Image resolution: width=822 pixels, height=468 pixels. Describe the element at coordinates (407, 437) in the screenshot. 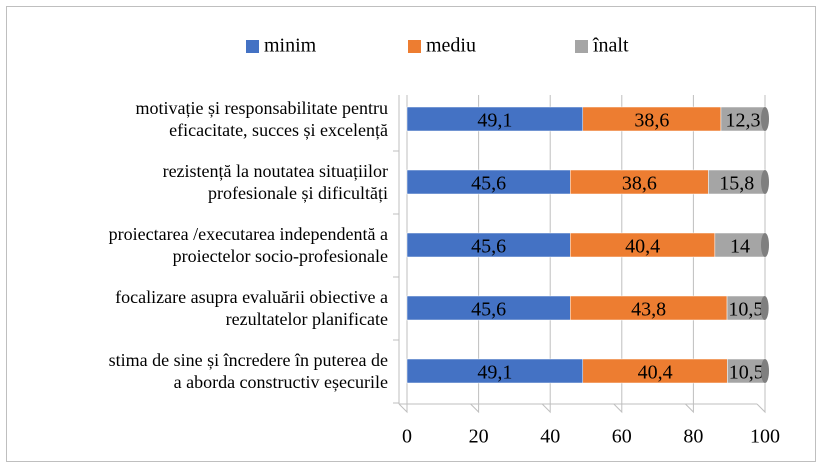

I see `x-tick-label: 0` at that location.